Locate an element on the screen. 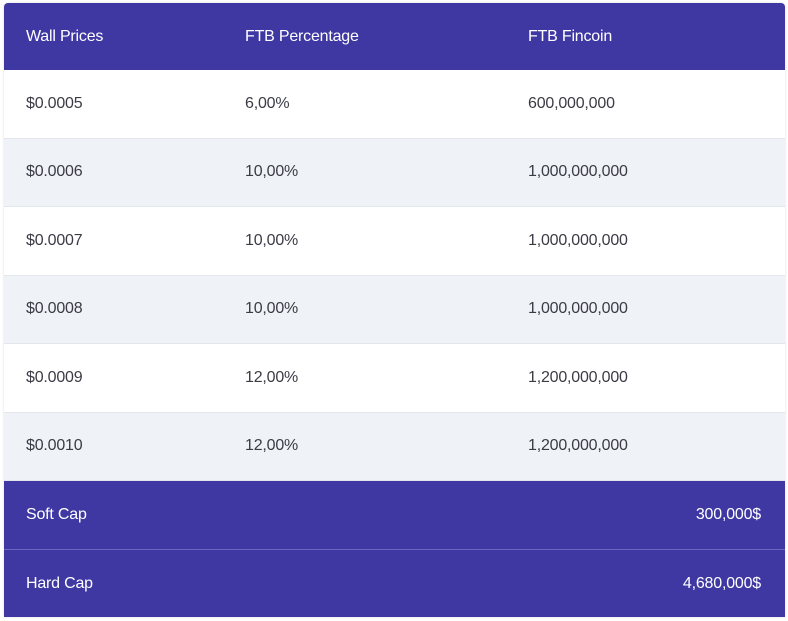 Image resolution: width=788 pixels, height=621 pixels. table-row: $0.0007 10,00% 1,000,000,000 is located at coordinates (394, 241).